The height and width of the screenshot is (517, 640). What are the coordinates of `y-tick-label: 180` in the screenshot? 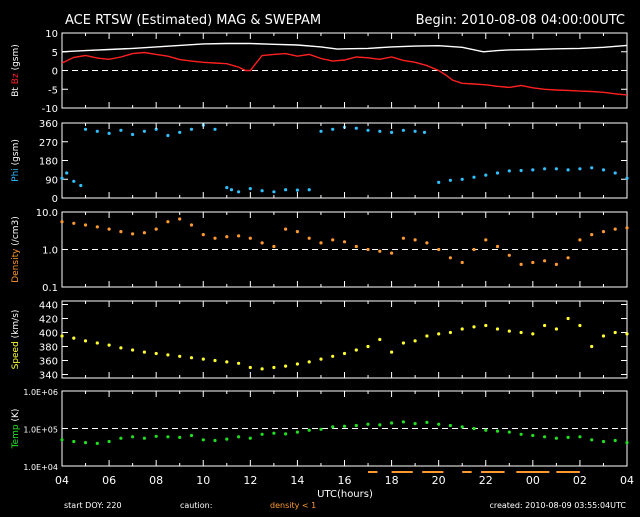 It's located at (48, 162).